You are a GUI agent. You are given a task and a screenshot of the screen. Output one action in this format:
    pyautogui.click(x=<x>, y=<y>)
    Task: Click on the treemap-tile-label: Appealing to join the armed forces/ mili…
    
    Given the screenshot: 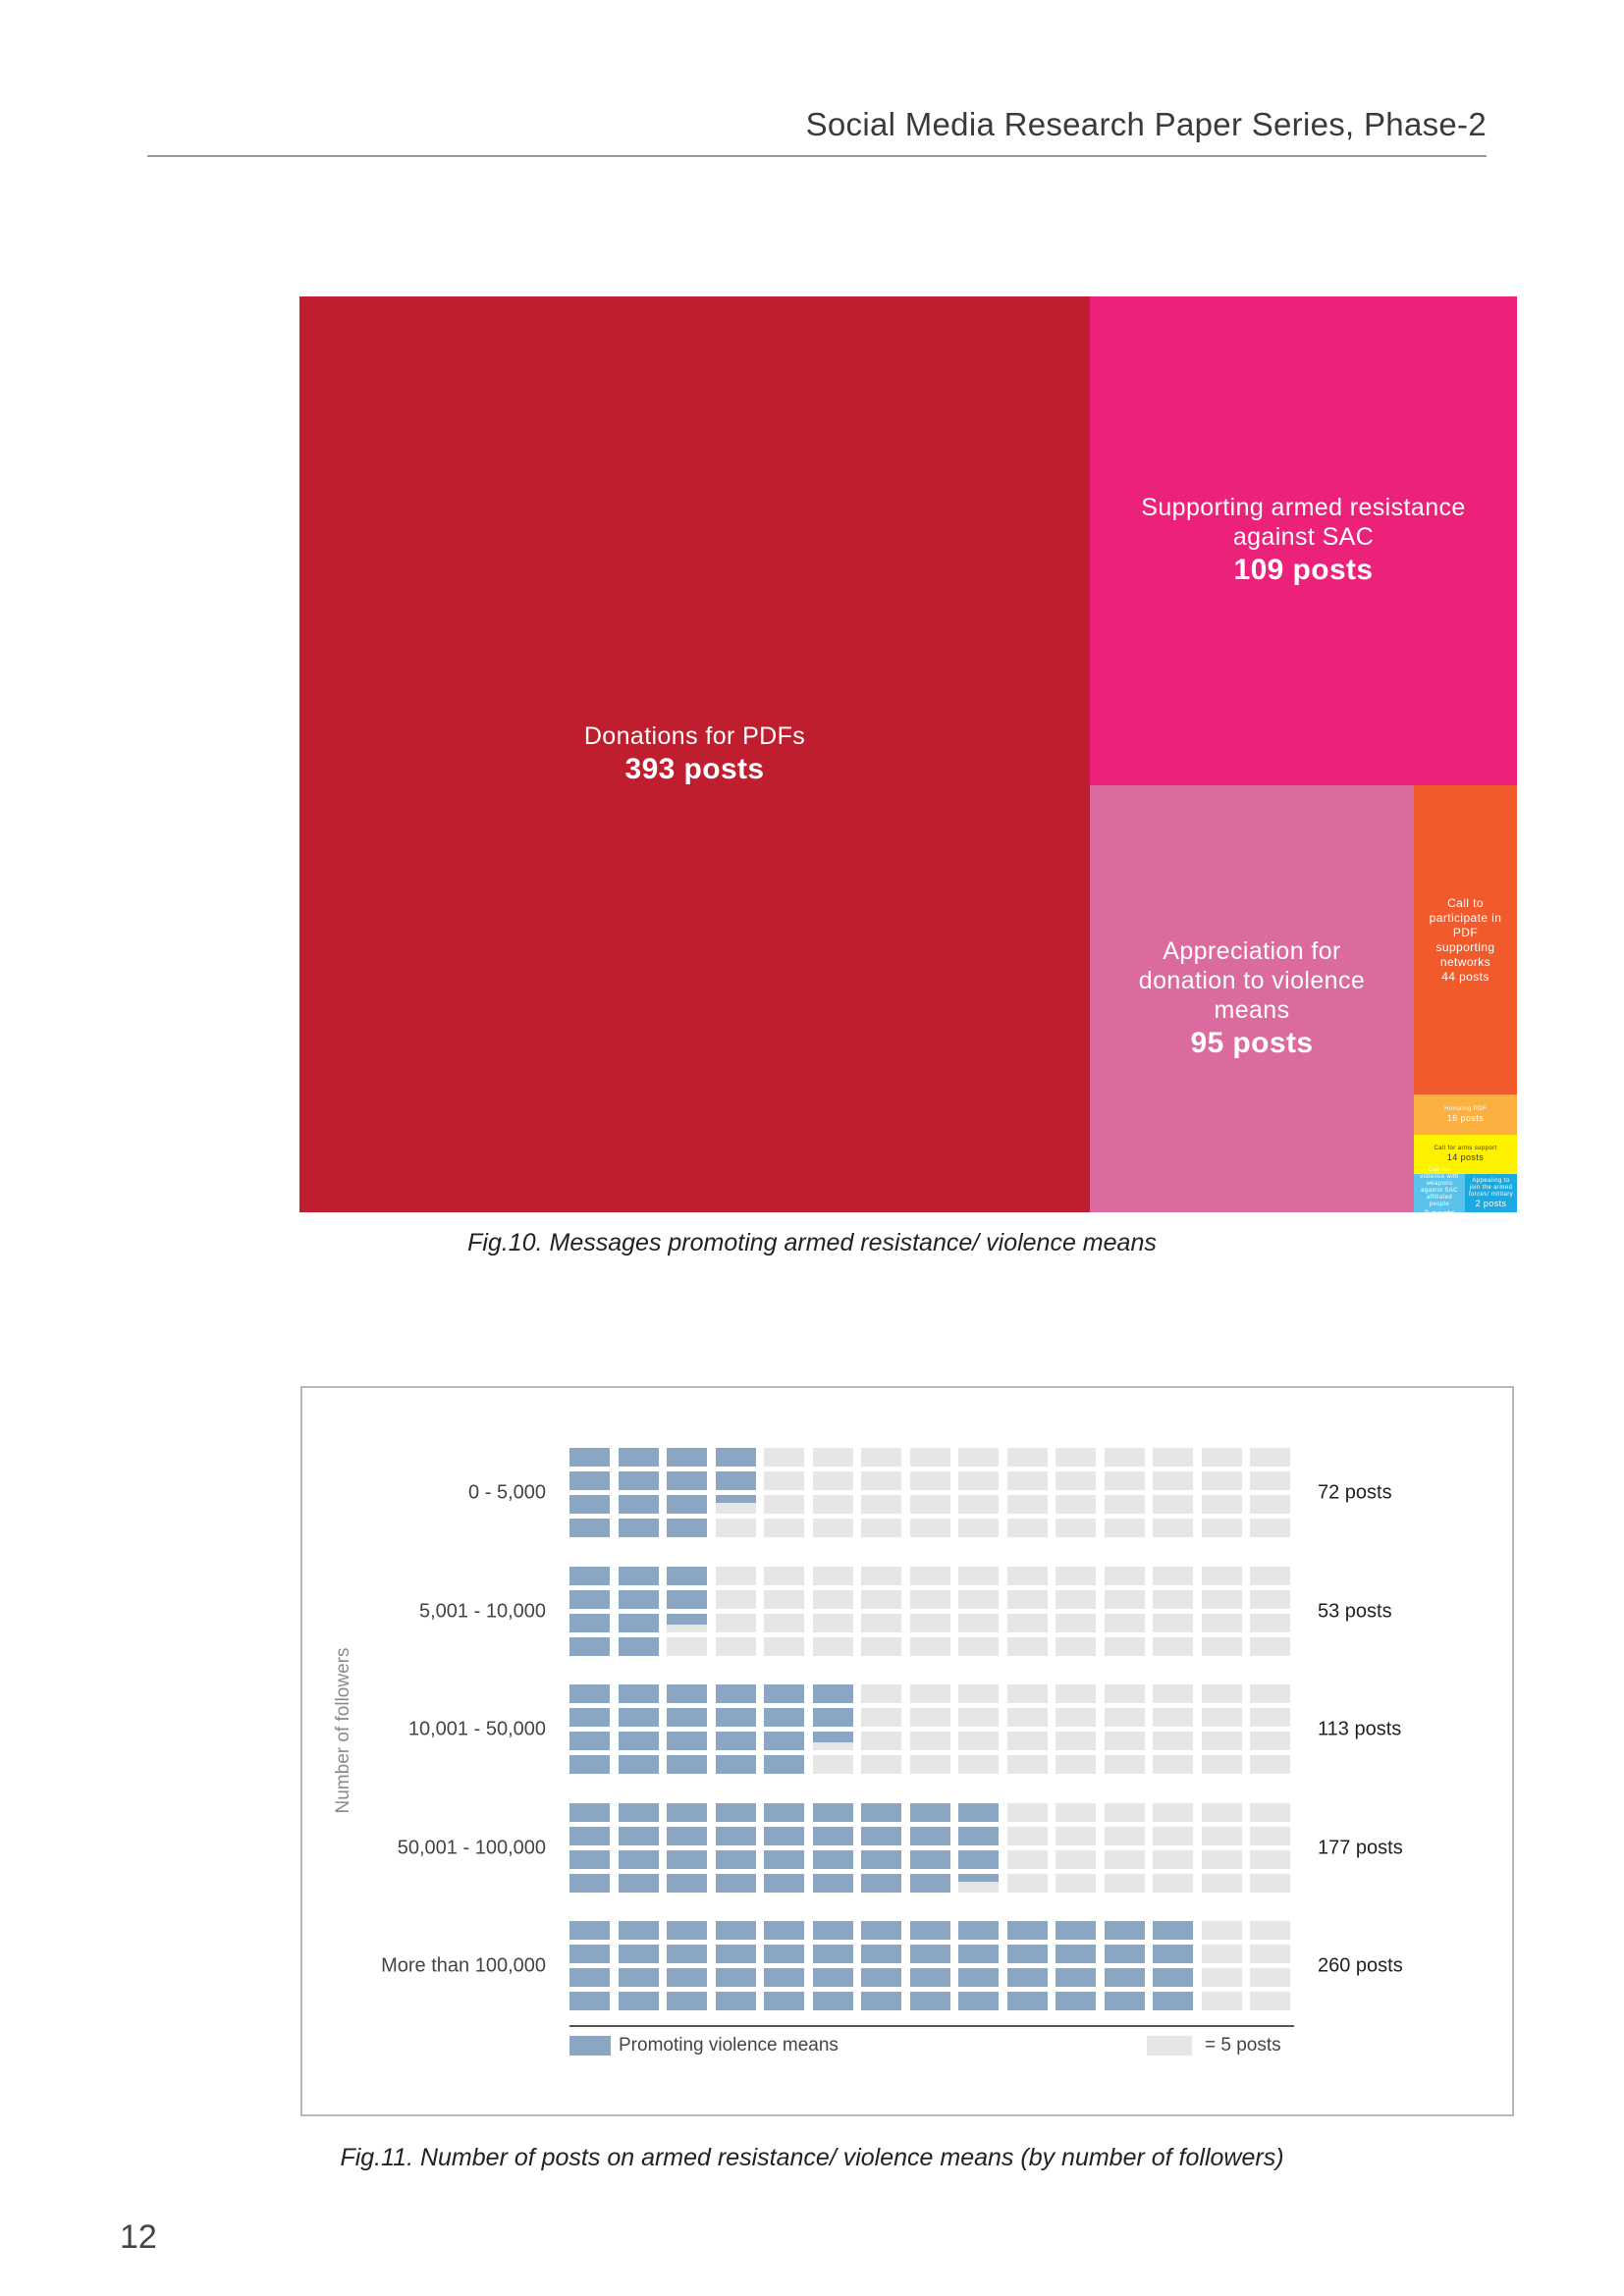 What is the action you would take?
    pyautogui.click(x=1491, y=1187)
    